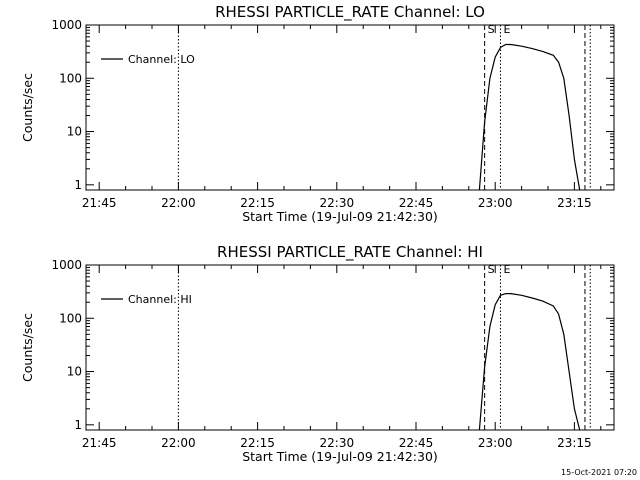 This screenshot has width=640, height=480. What do you see at coordinates (599, 472) in the screenshot?
I see `footer-timestamp: 15-Oct-2021 07:20` at bounding box center [599, 472].